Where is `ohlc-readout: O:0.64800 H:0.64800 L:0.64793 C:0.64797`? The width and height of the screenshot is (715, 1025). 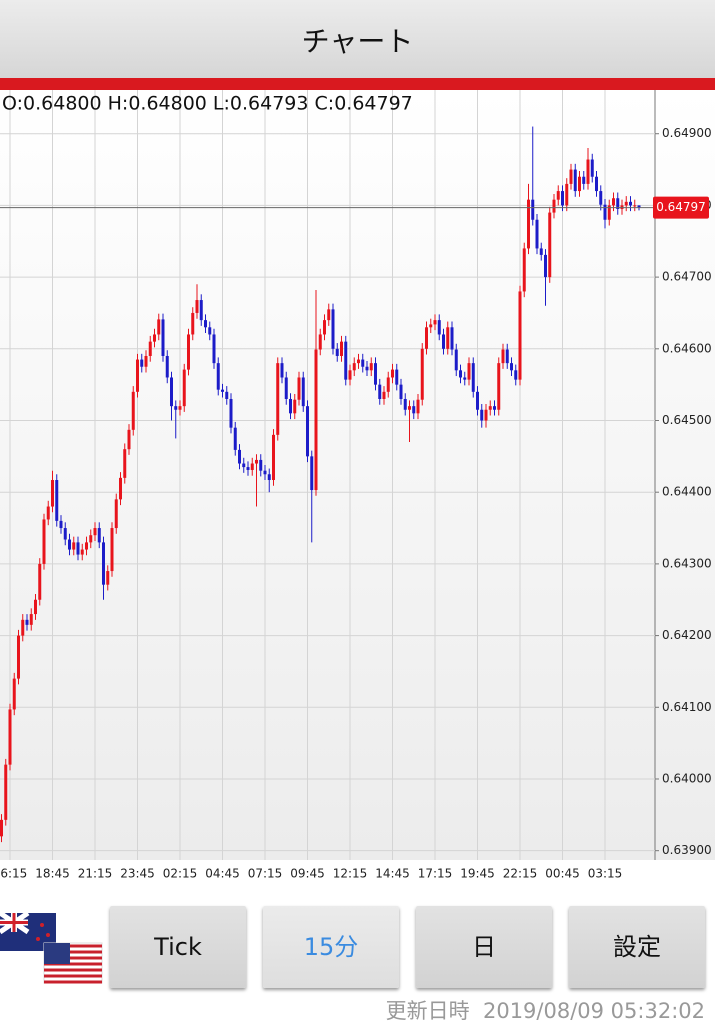
ohlc-readout: O:0.64800 H:0.64800 L:0.64793 C:0.64797 is located at coordinates (207, 104).